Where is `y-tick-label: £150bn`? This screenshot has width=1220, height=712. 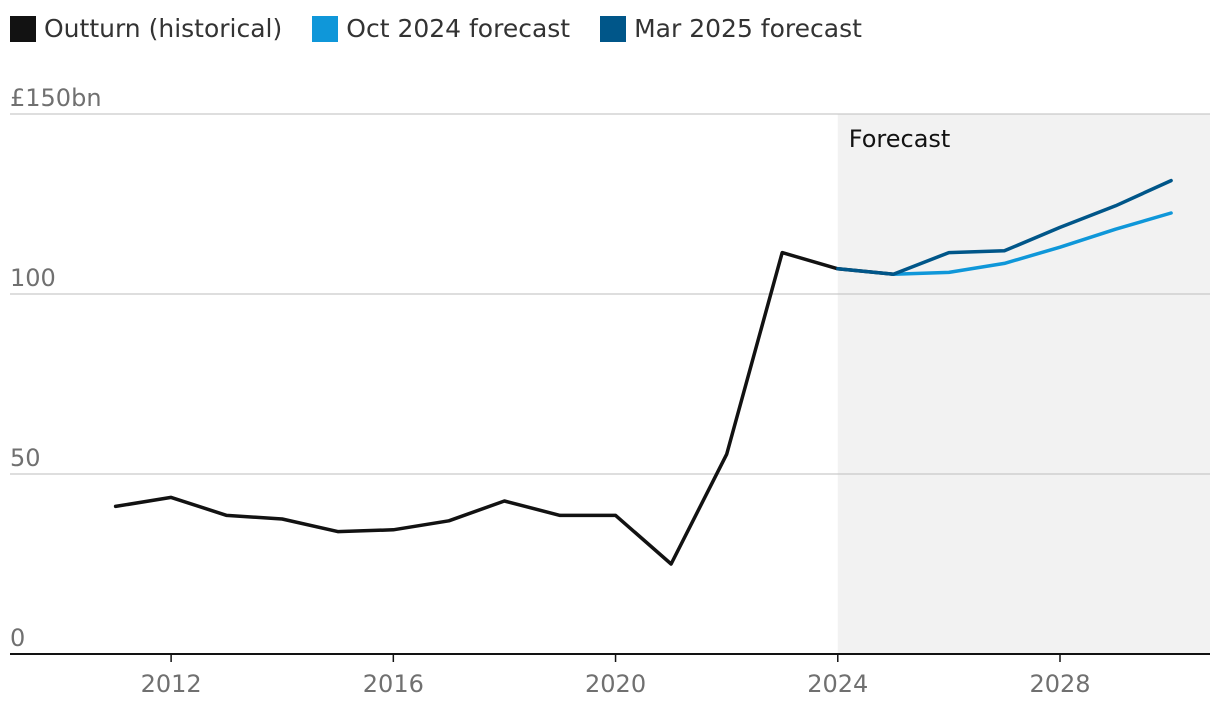 y-tick-label: £150bn is located at coordinates (56, 98).